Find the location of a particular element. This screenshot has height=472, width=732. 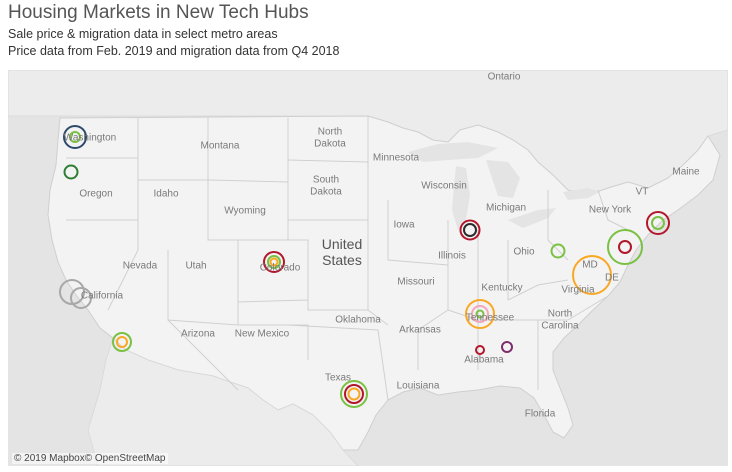

metro-marker-san-diego is located at coordinates (122, 342).